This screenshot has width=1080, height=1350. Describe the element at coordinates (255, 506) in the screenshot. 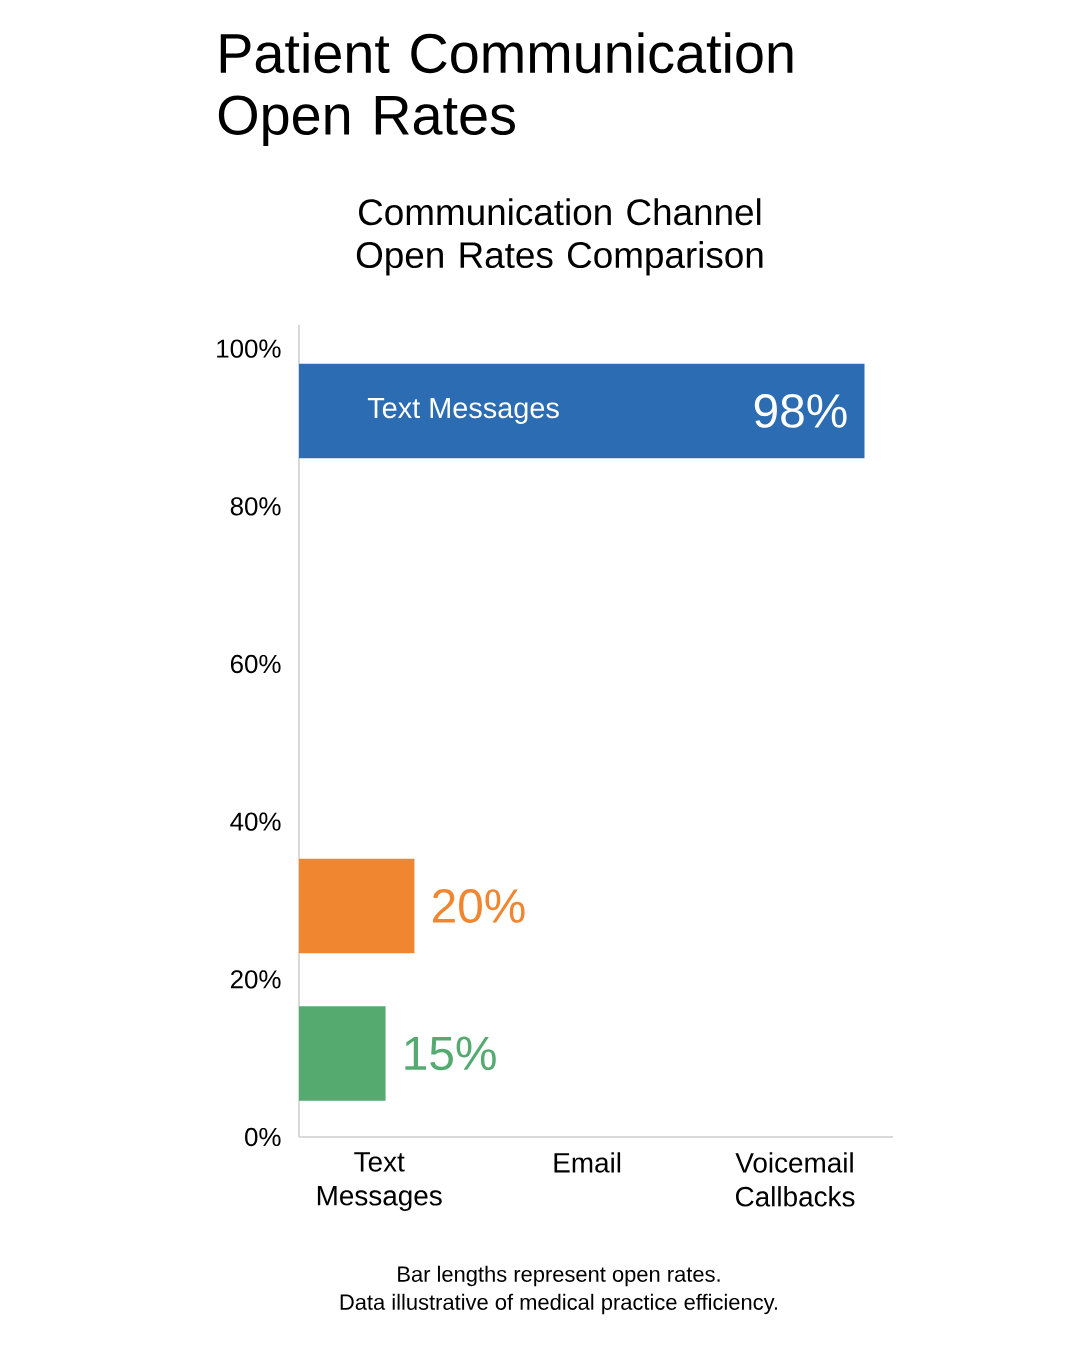

I see `y-tick-label: 80%` at that location.